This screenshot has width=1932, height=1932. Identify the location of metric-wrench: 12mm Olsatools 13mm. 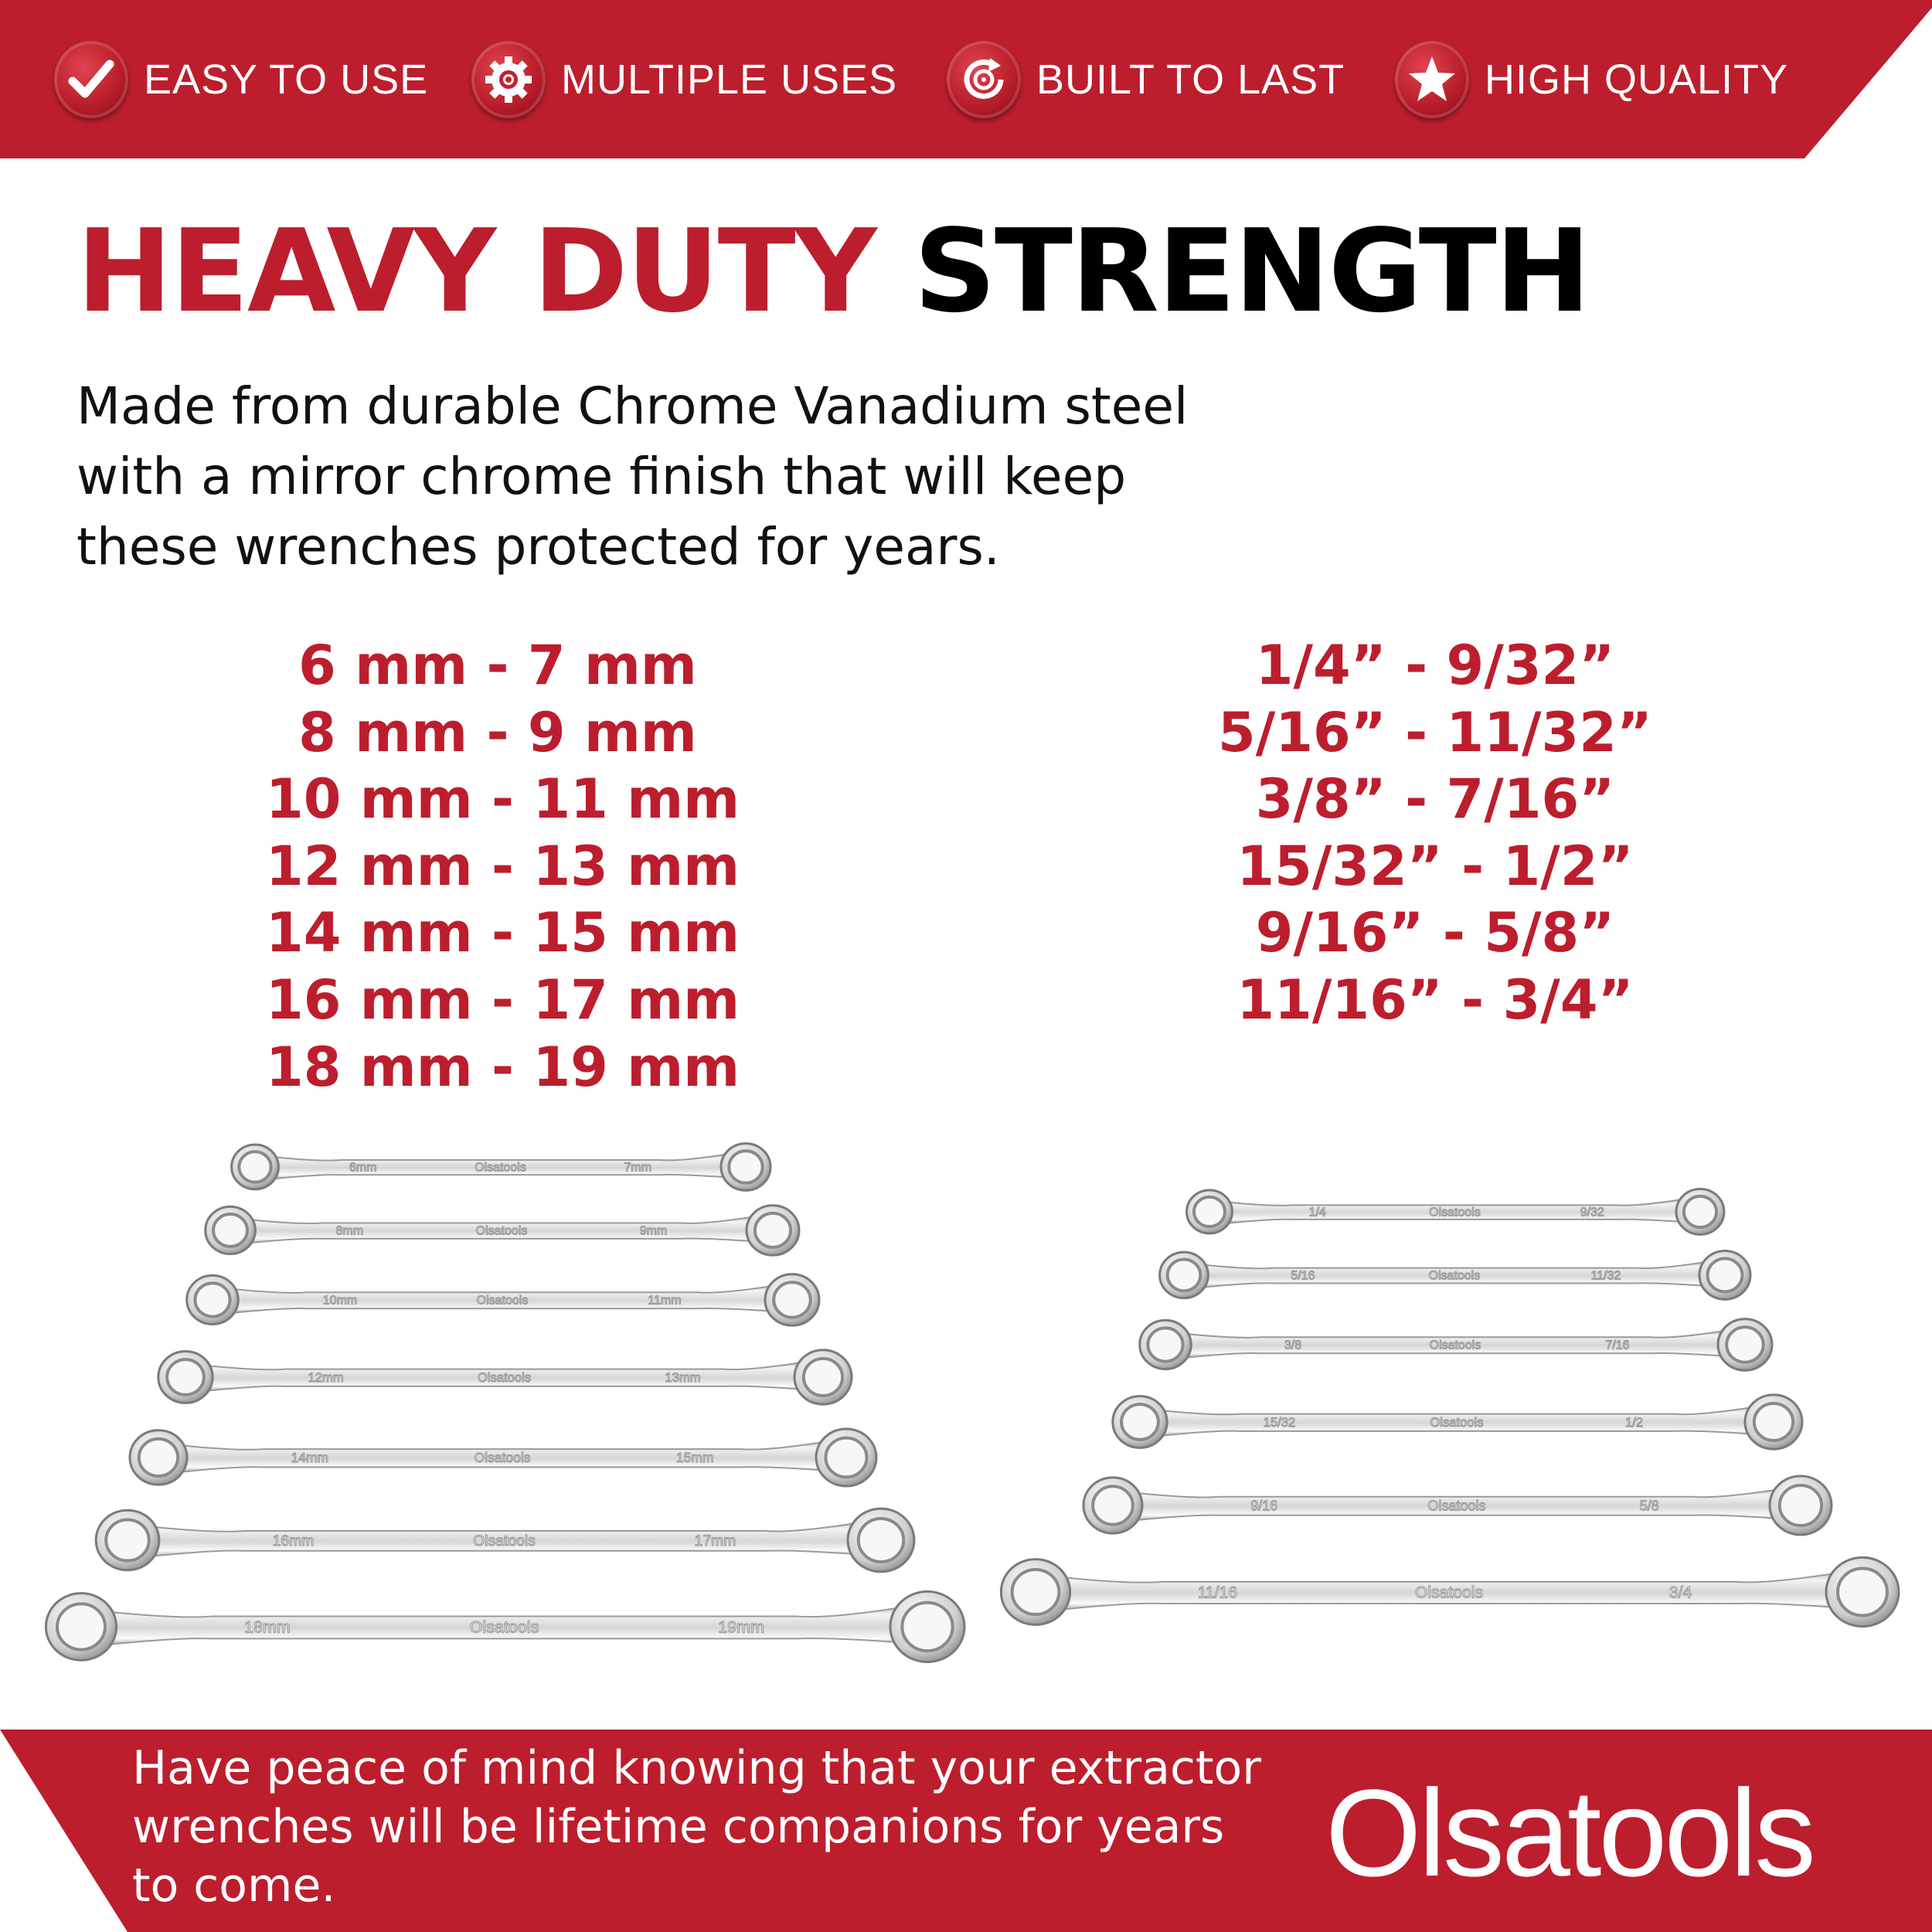
(505, 1377).